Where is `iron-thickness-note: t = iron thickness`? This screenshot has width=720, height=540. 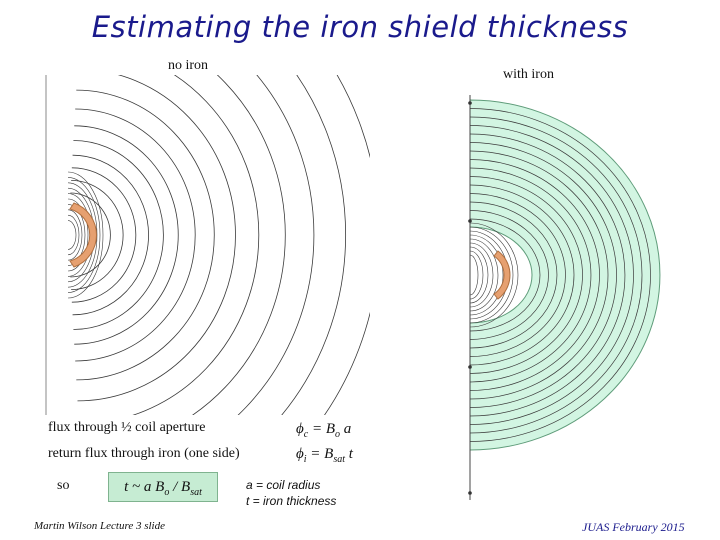 iron-thickness-note: t = iron thickness is located at coordinates (291, 501).